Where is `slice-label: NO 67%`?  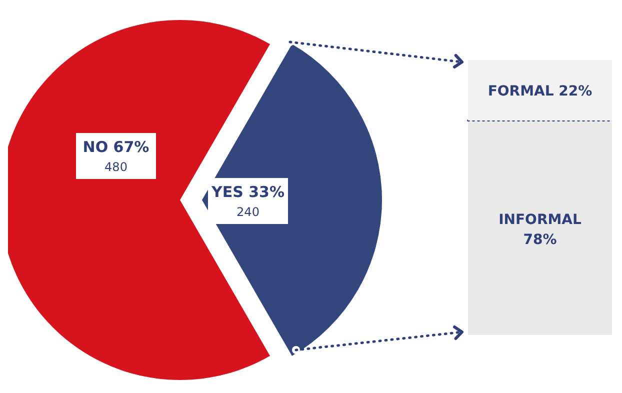 slice-label: NO 67% is located at coordinates (116, 147).